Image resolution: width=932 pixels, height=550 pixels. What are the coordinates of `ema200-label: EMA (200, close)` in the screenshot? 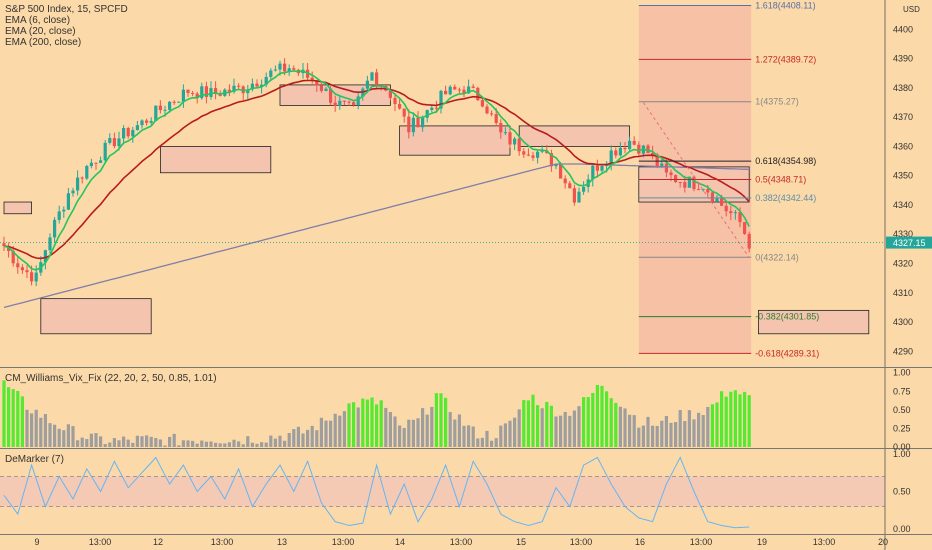 It's located at (43, 42).